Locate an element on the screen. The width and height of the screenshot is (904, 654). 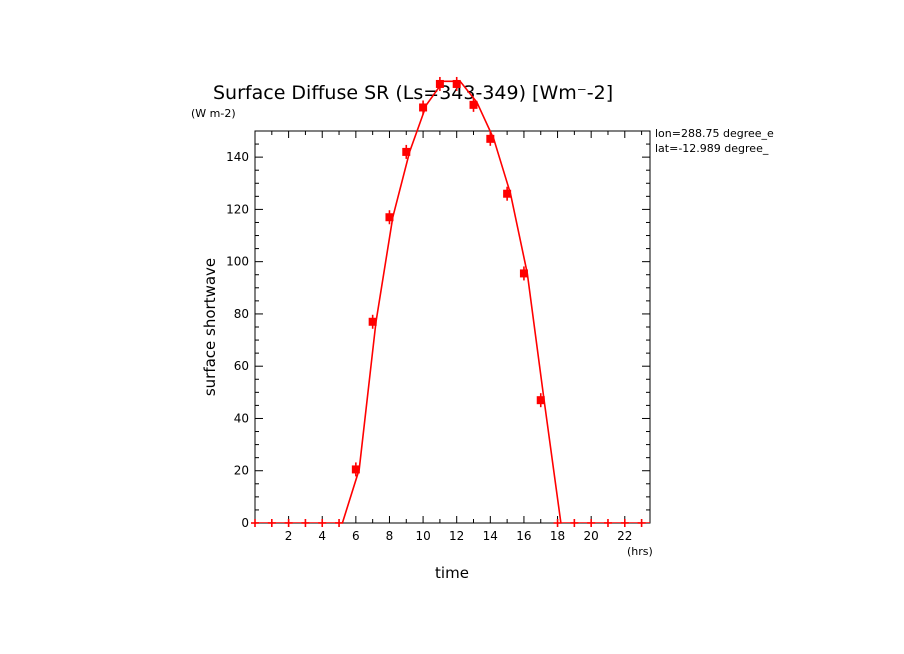
annotation-lon: lon=288.75 degree_e is located at coordinates (714, 133).